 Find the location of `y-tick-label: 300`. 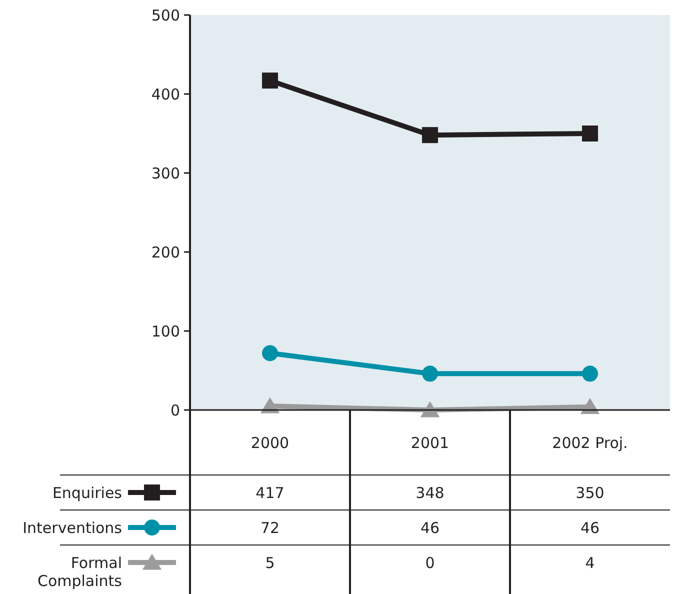

y-tick-label: 300 is located at coordinates (165, 173).